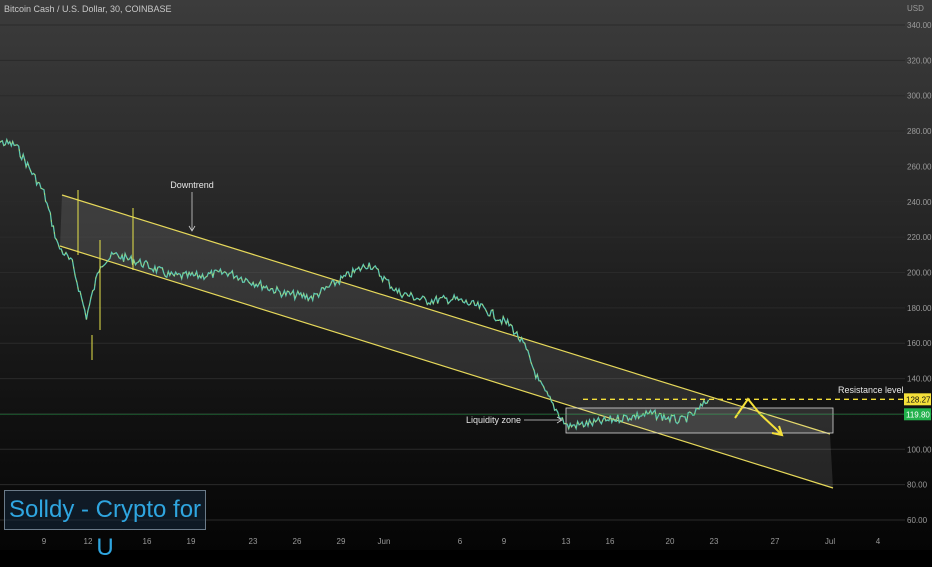 The image size is (932, 567). I want to click on x-tick-label: 27, so click(775, 541).